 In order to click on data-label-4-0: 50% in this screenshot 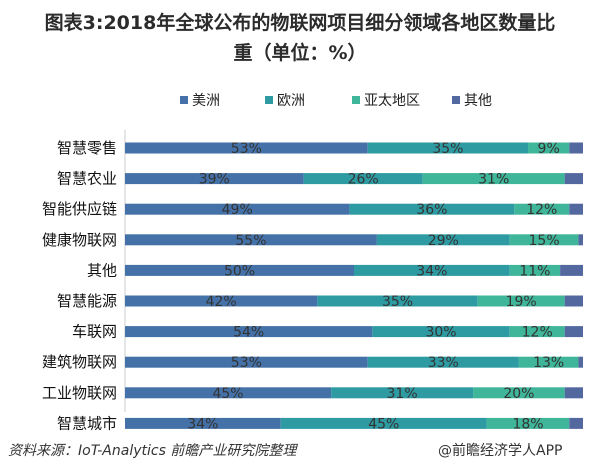, I will do `click(239, 271)`.